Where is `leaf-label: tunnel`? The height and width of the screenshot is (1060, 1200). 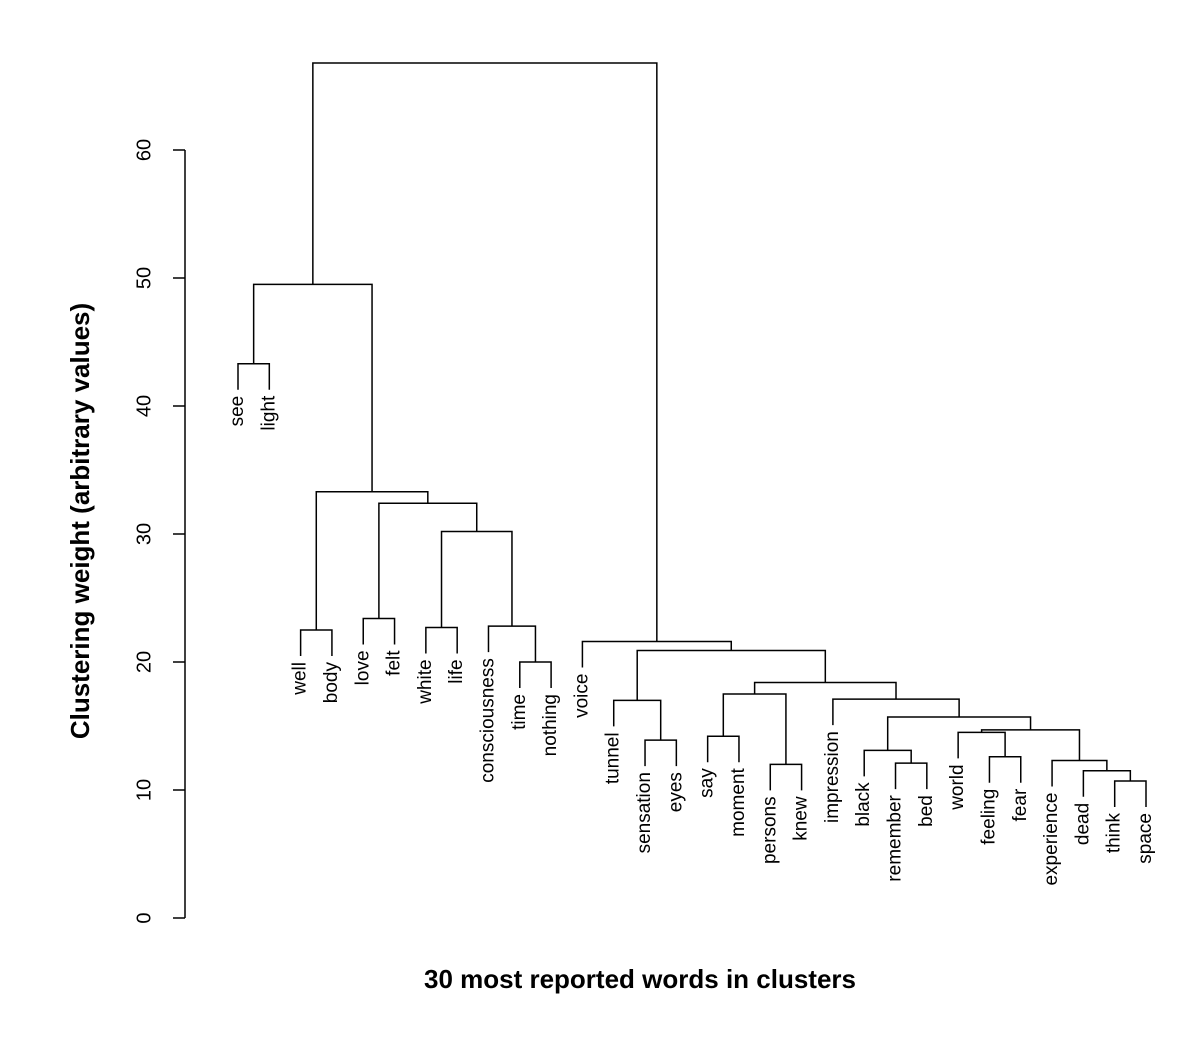 leaf-label: tunnel is located at coordinates (613, 758).